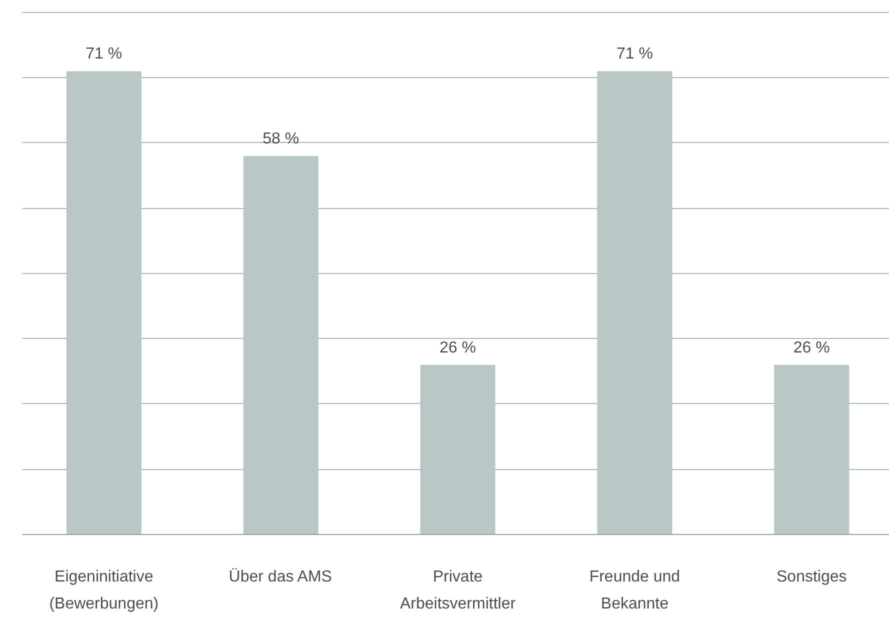  Describe the element at coordinates (634, 590) in the screenshot. I see `x-tick-label: Freunde und Bekannte` at that location.